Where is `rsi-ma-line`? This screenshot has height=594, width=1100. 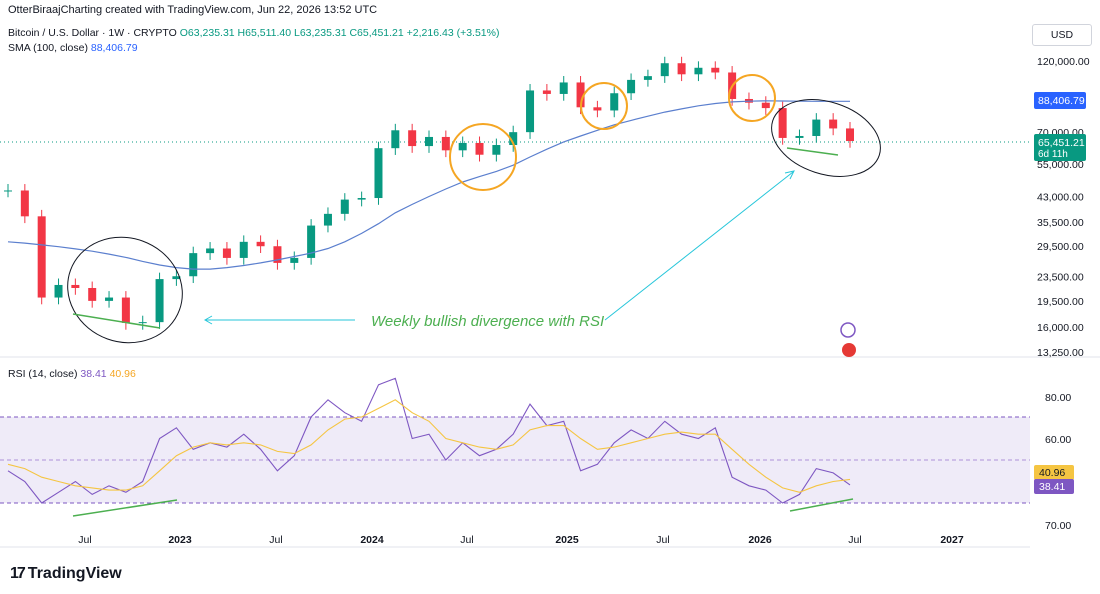 rsi-ma-line is located at coordinates (429, 446).